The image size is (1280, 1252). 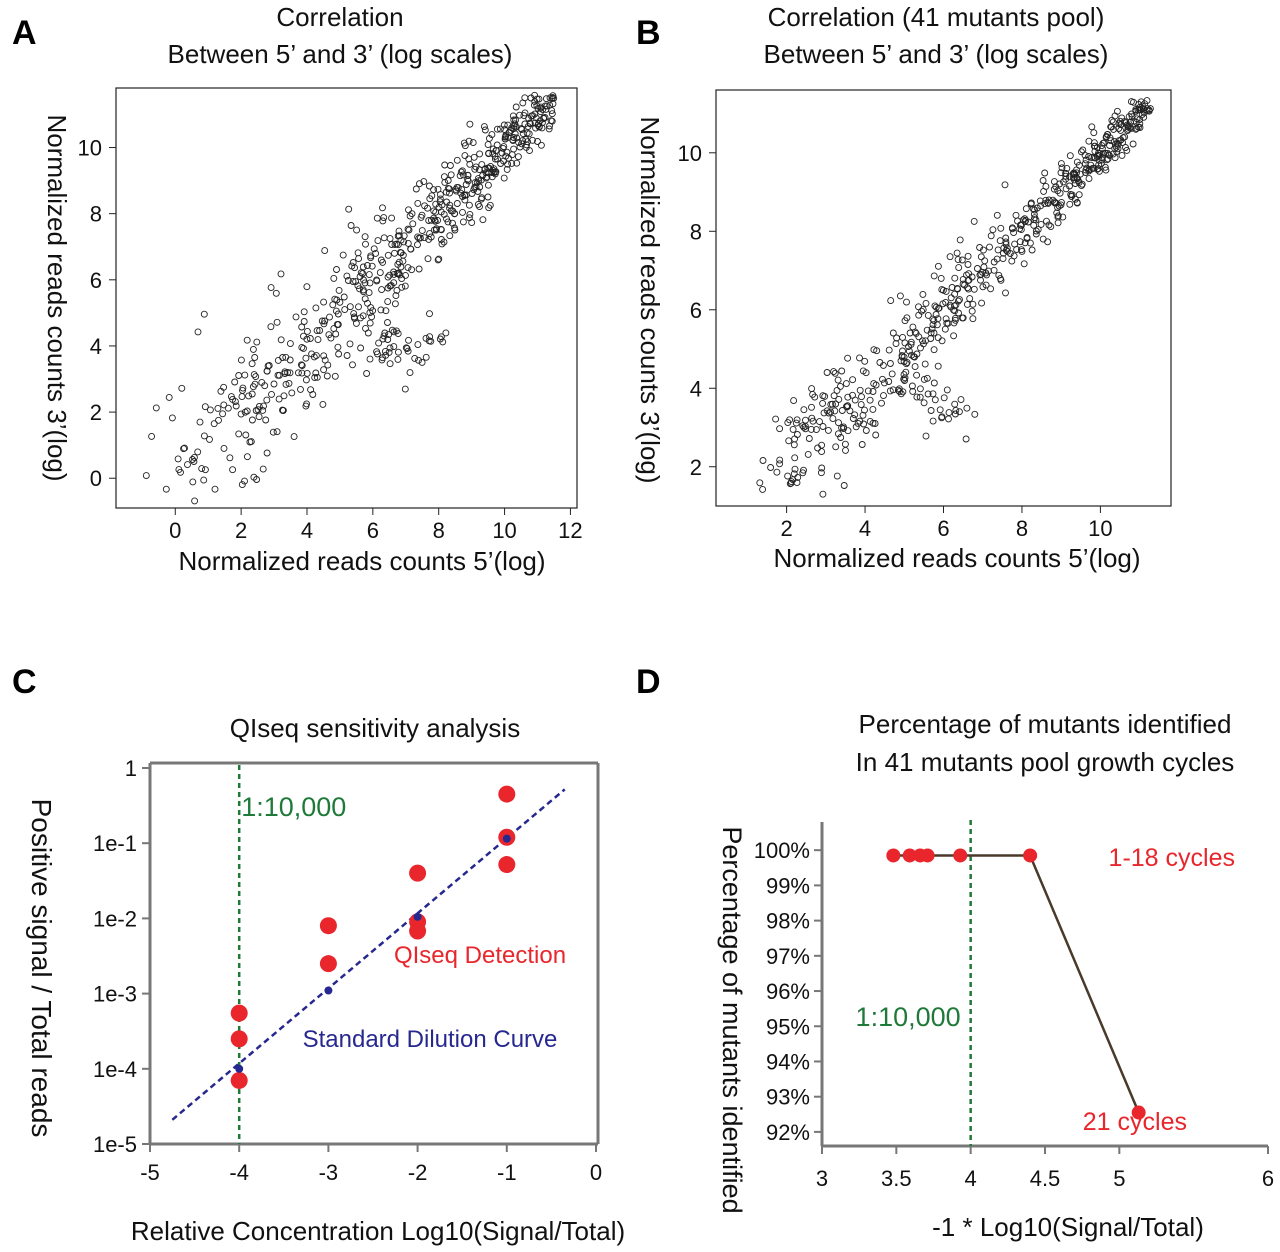 What do you see at coordinates (307, 530) in the screenshot?
I see `chart-a-xtick-label: 4` at bounding box center [307, 530].